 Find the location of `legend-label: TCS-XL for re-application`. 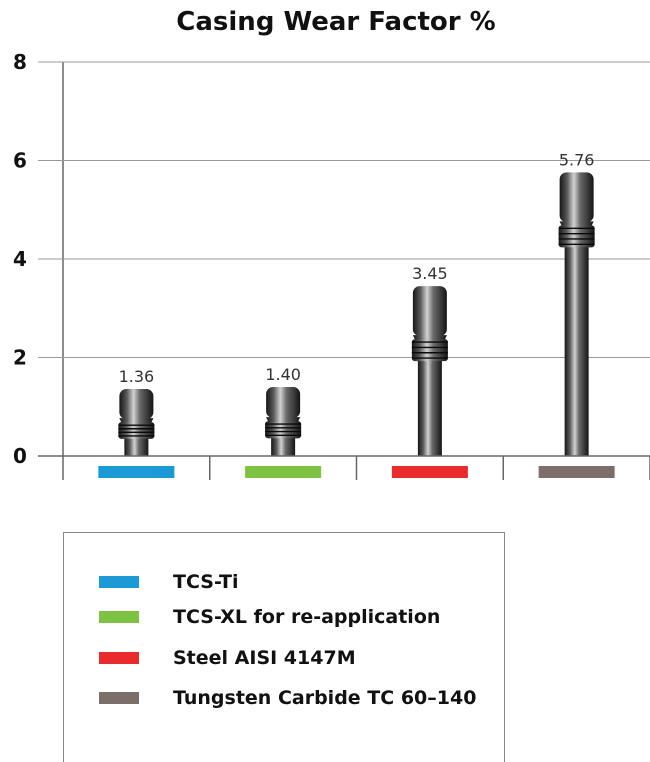

legend-label: TCS-XL for re-application is located at coordinates (307, 617).